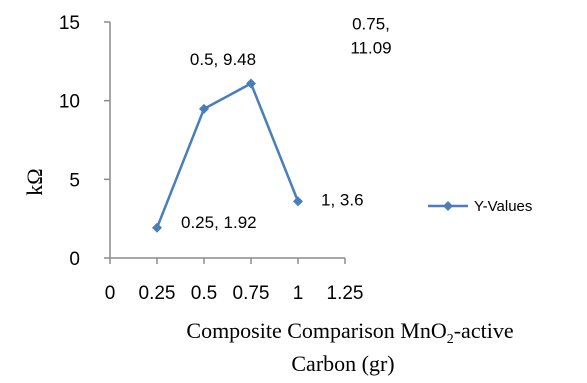 The height and width of the screenshot is (383, 587). What do you see at coordinates (450, 339) in the screenshot?
I see `x-axis-title-subscript: 2` at bounding box center [450, 339].